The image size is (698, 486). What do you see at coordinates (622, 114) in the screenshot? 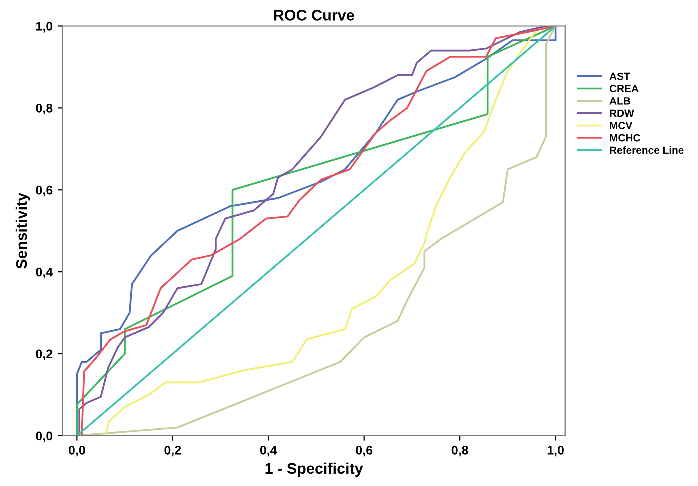
I see `legend-label: RDW` at bounding box center [622, 114].